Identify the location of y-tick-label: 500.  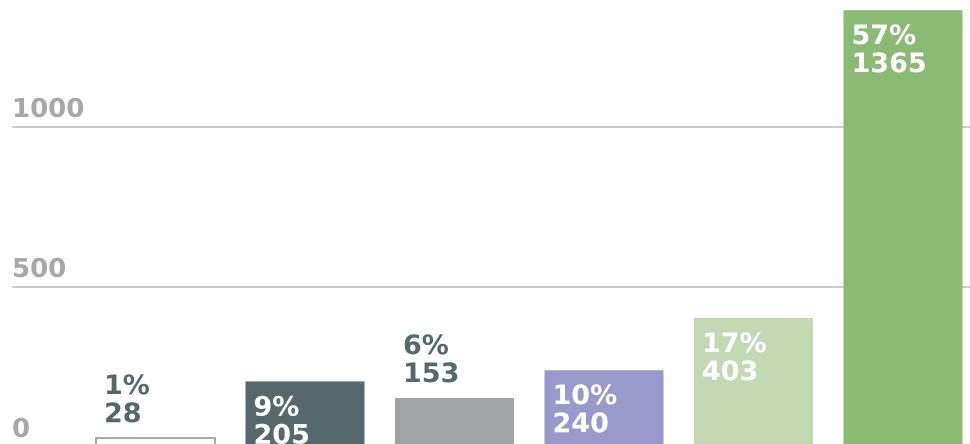
(39, 269).